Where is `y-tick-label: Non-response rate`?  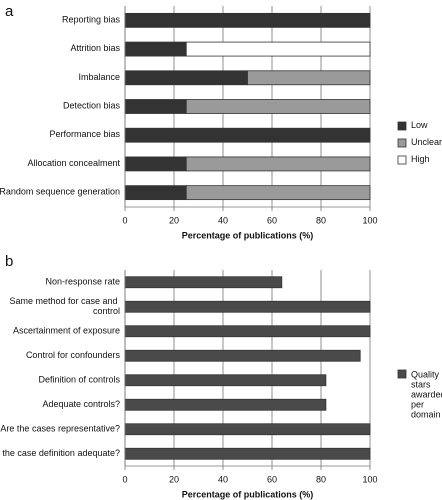
y-tick-label: Non-response rate is located at coordinates (82, 282).